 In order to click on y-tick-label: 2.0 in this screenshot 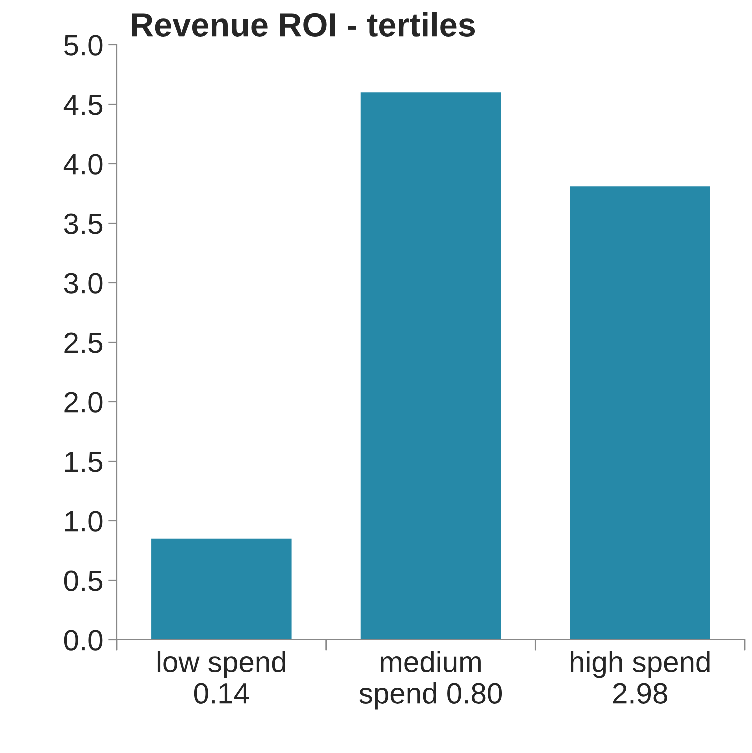, I will do `click(83, 402)`.